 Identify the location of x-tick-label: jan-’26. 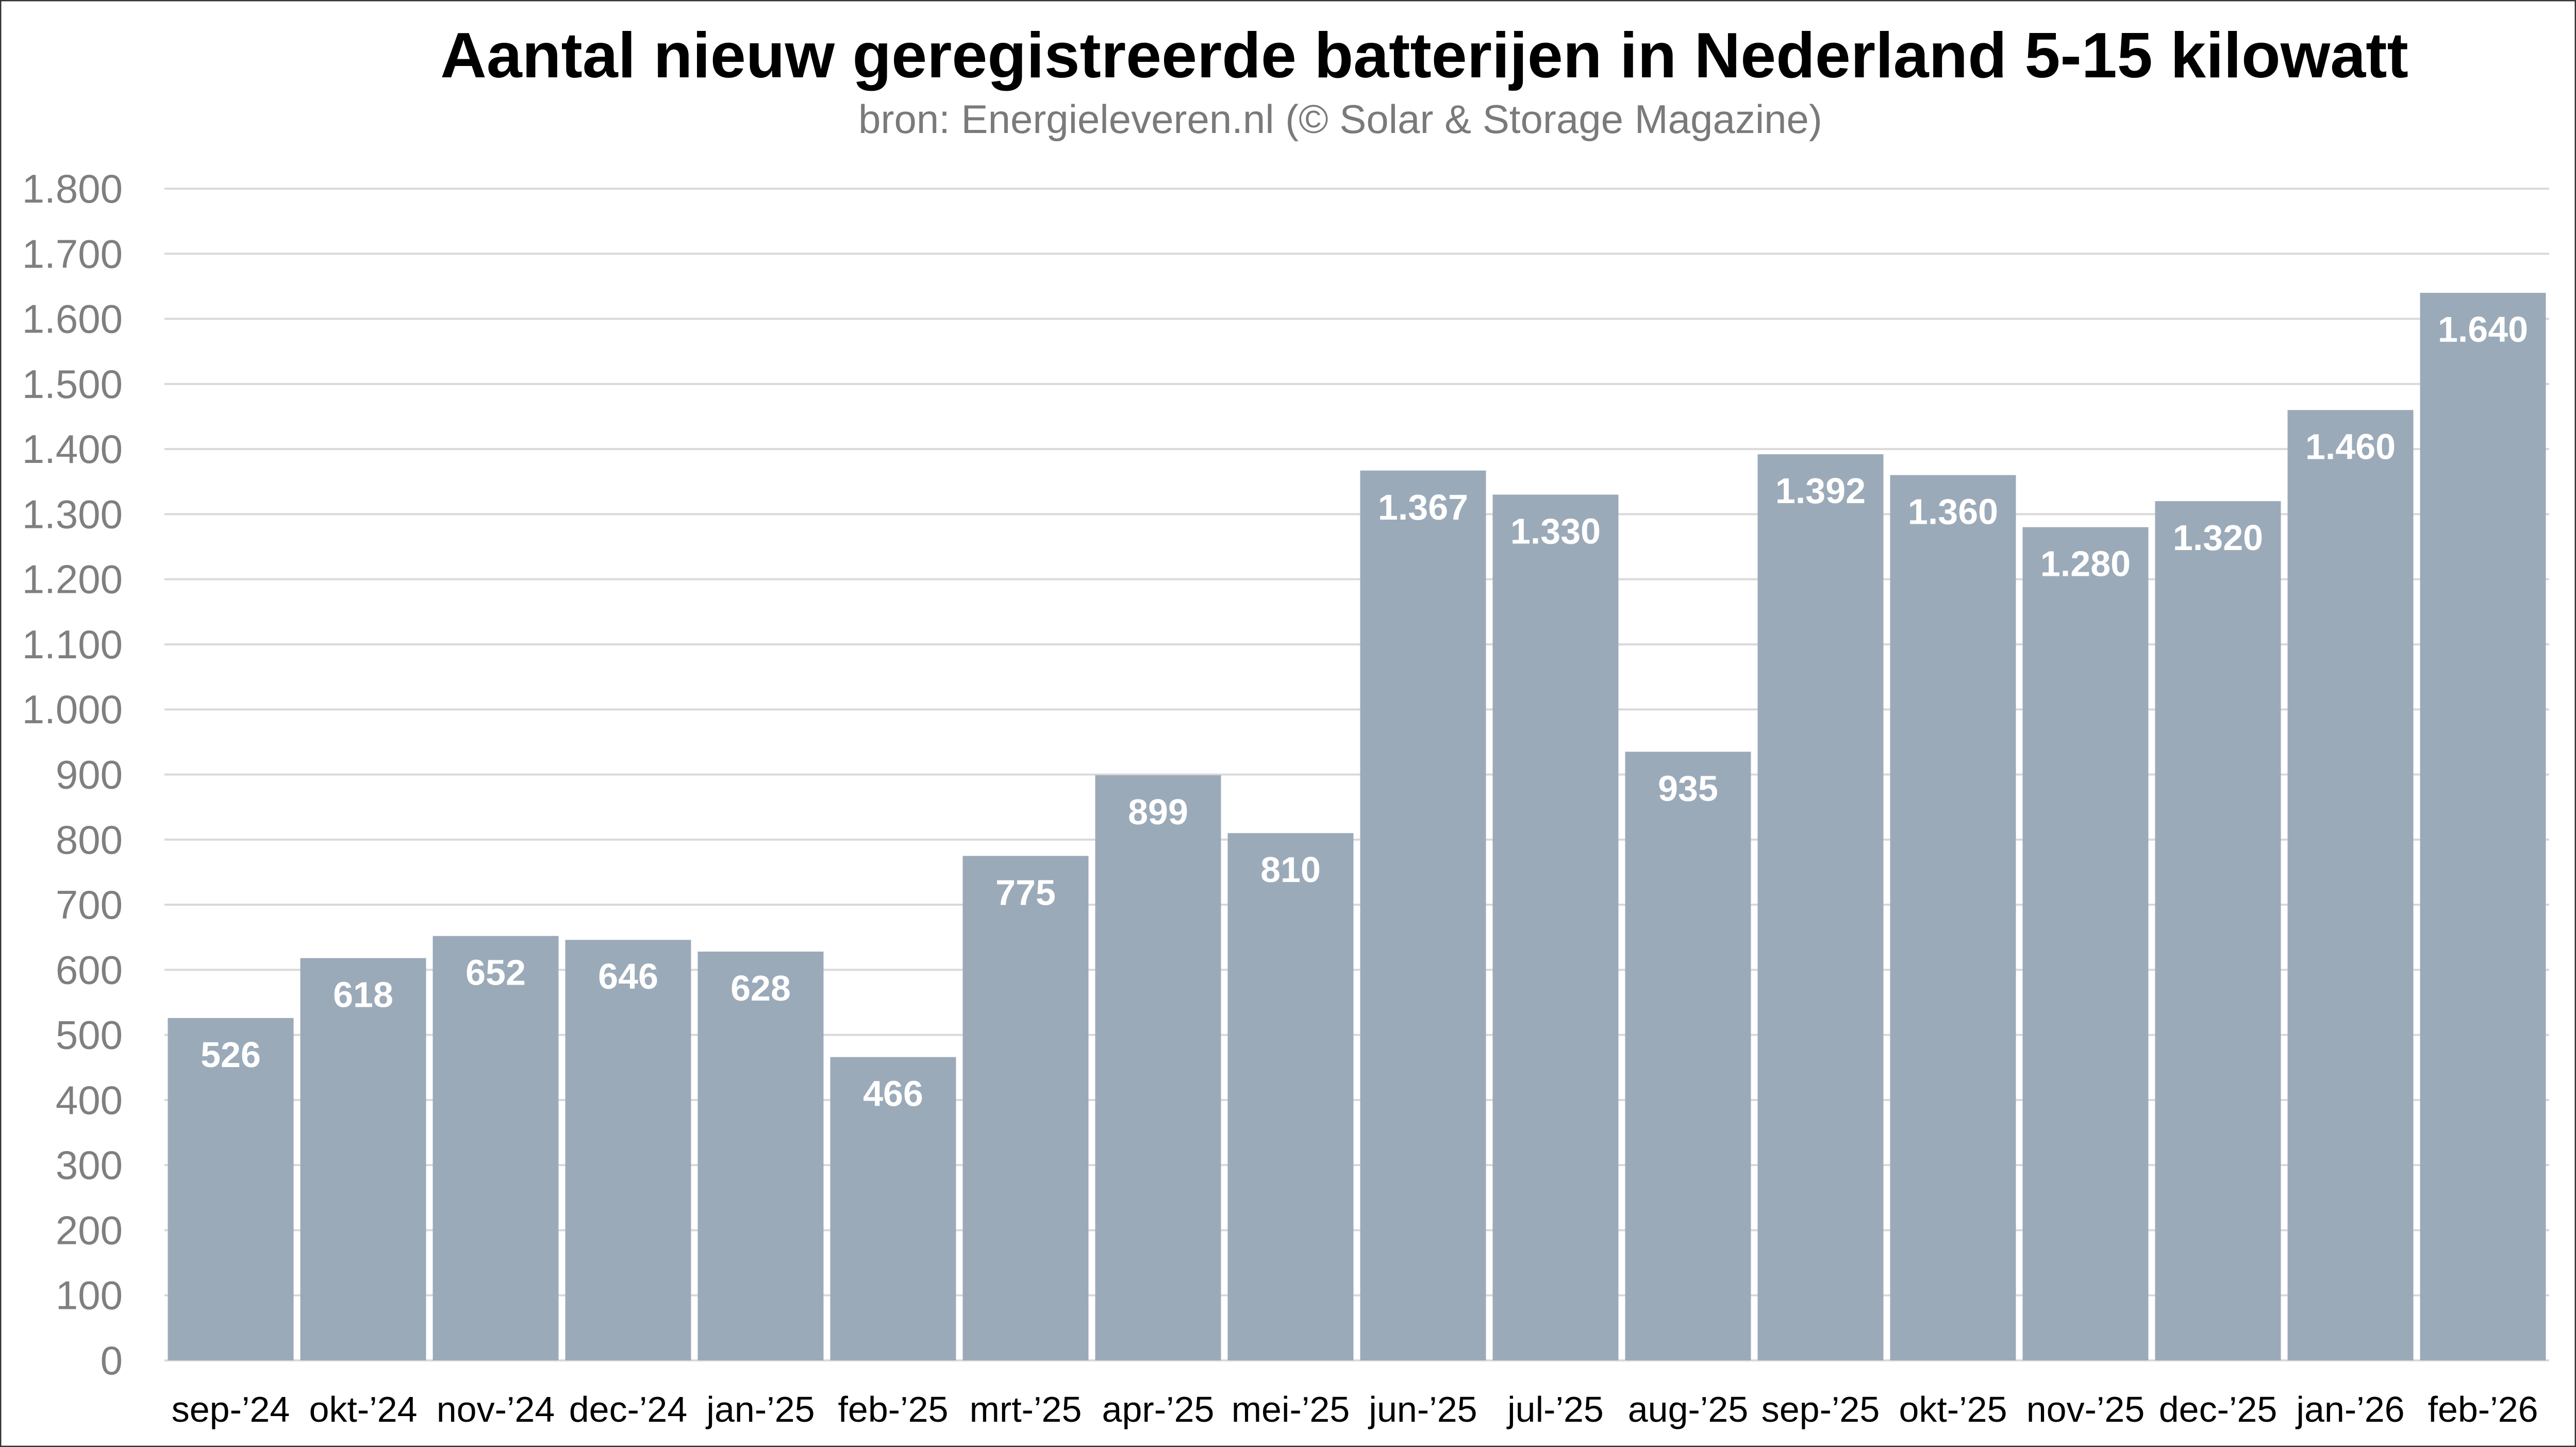
(2349, 1409).